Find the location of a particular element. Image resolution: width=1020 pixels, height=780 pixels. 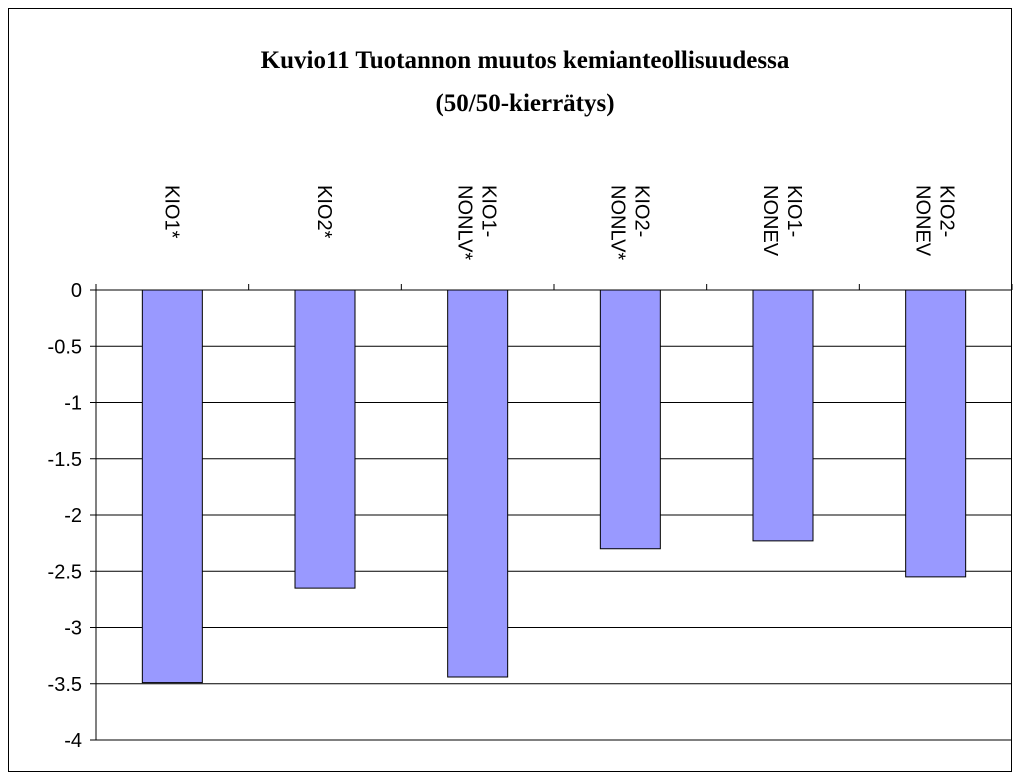

y-tick-label: -3.5 is located at coordinates (65, 685).